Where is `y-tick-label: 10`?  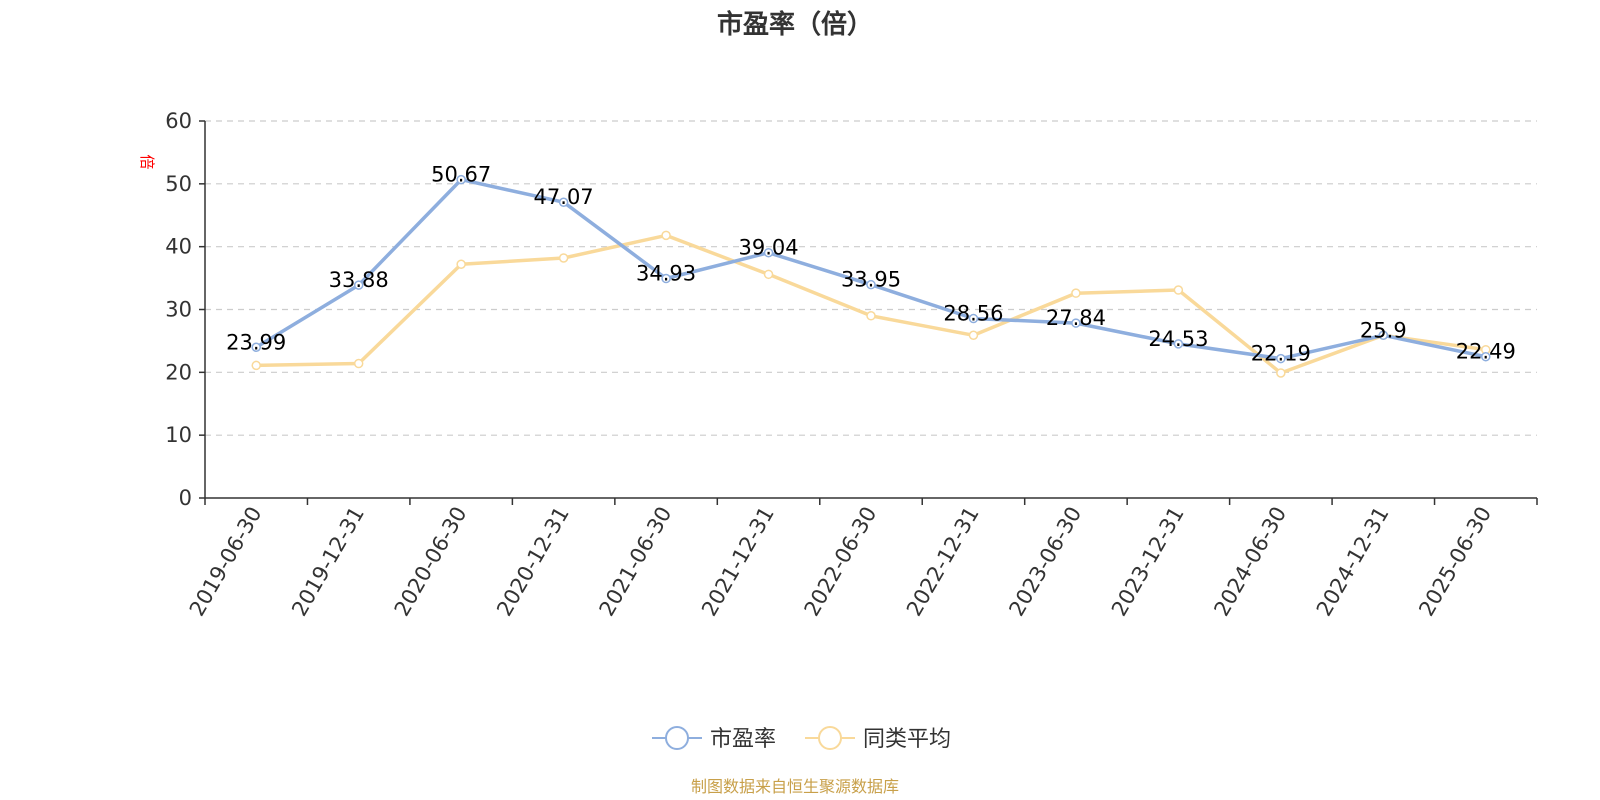 y-tick-label: 10 is located at coordinates (178, 435).